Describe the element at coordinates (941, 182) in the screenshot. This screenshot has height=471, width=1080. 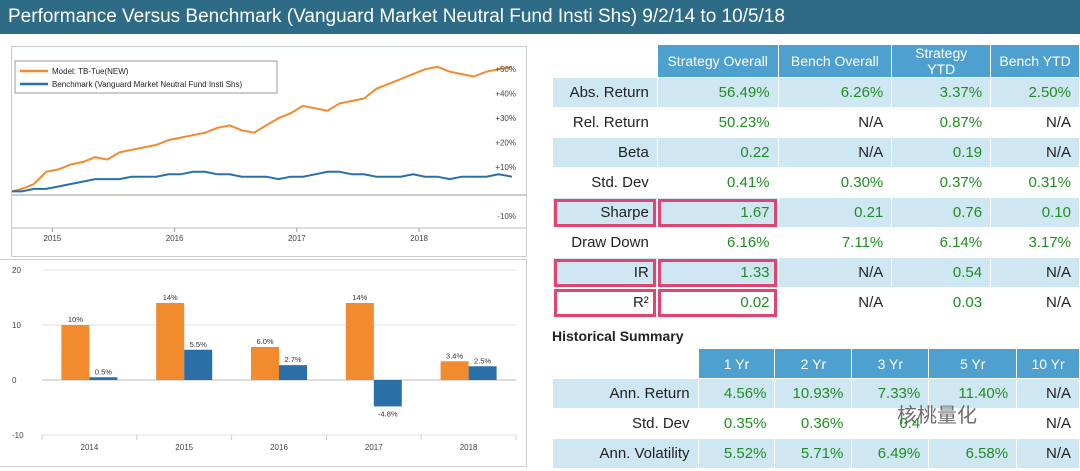
I see `cell: 0.37%` at that location.